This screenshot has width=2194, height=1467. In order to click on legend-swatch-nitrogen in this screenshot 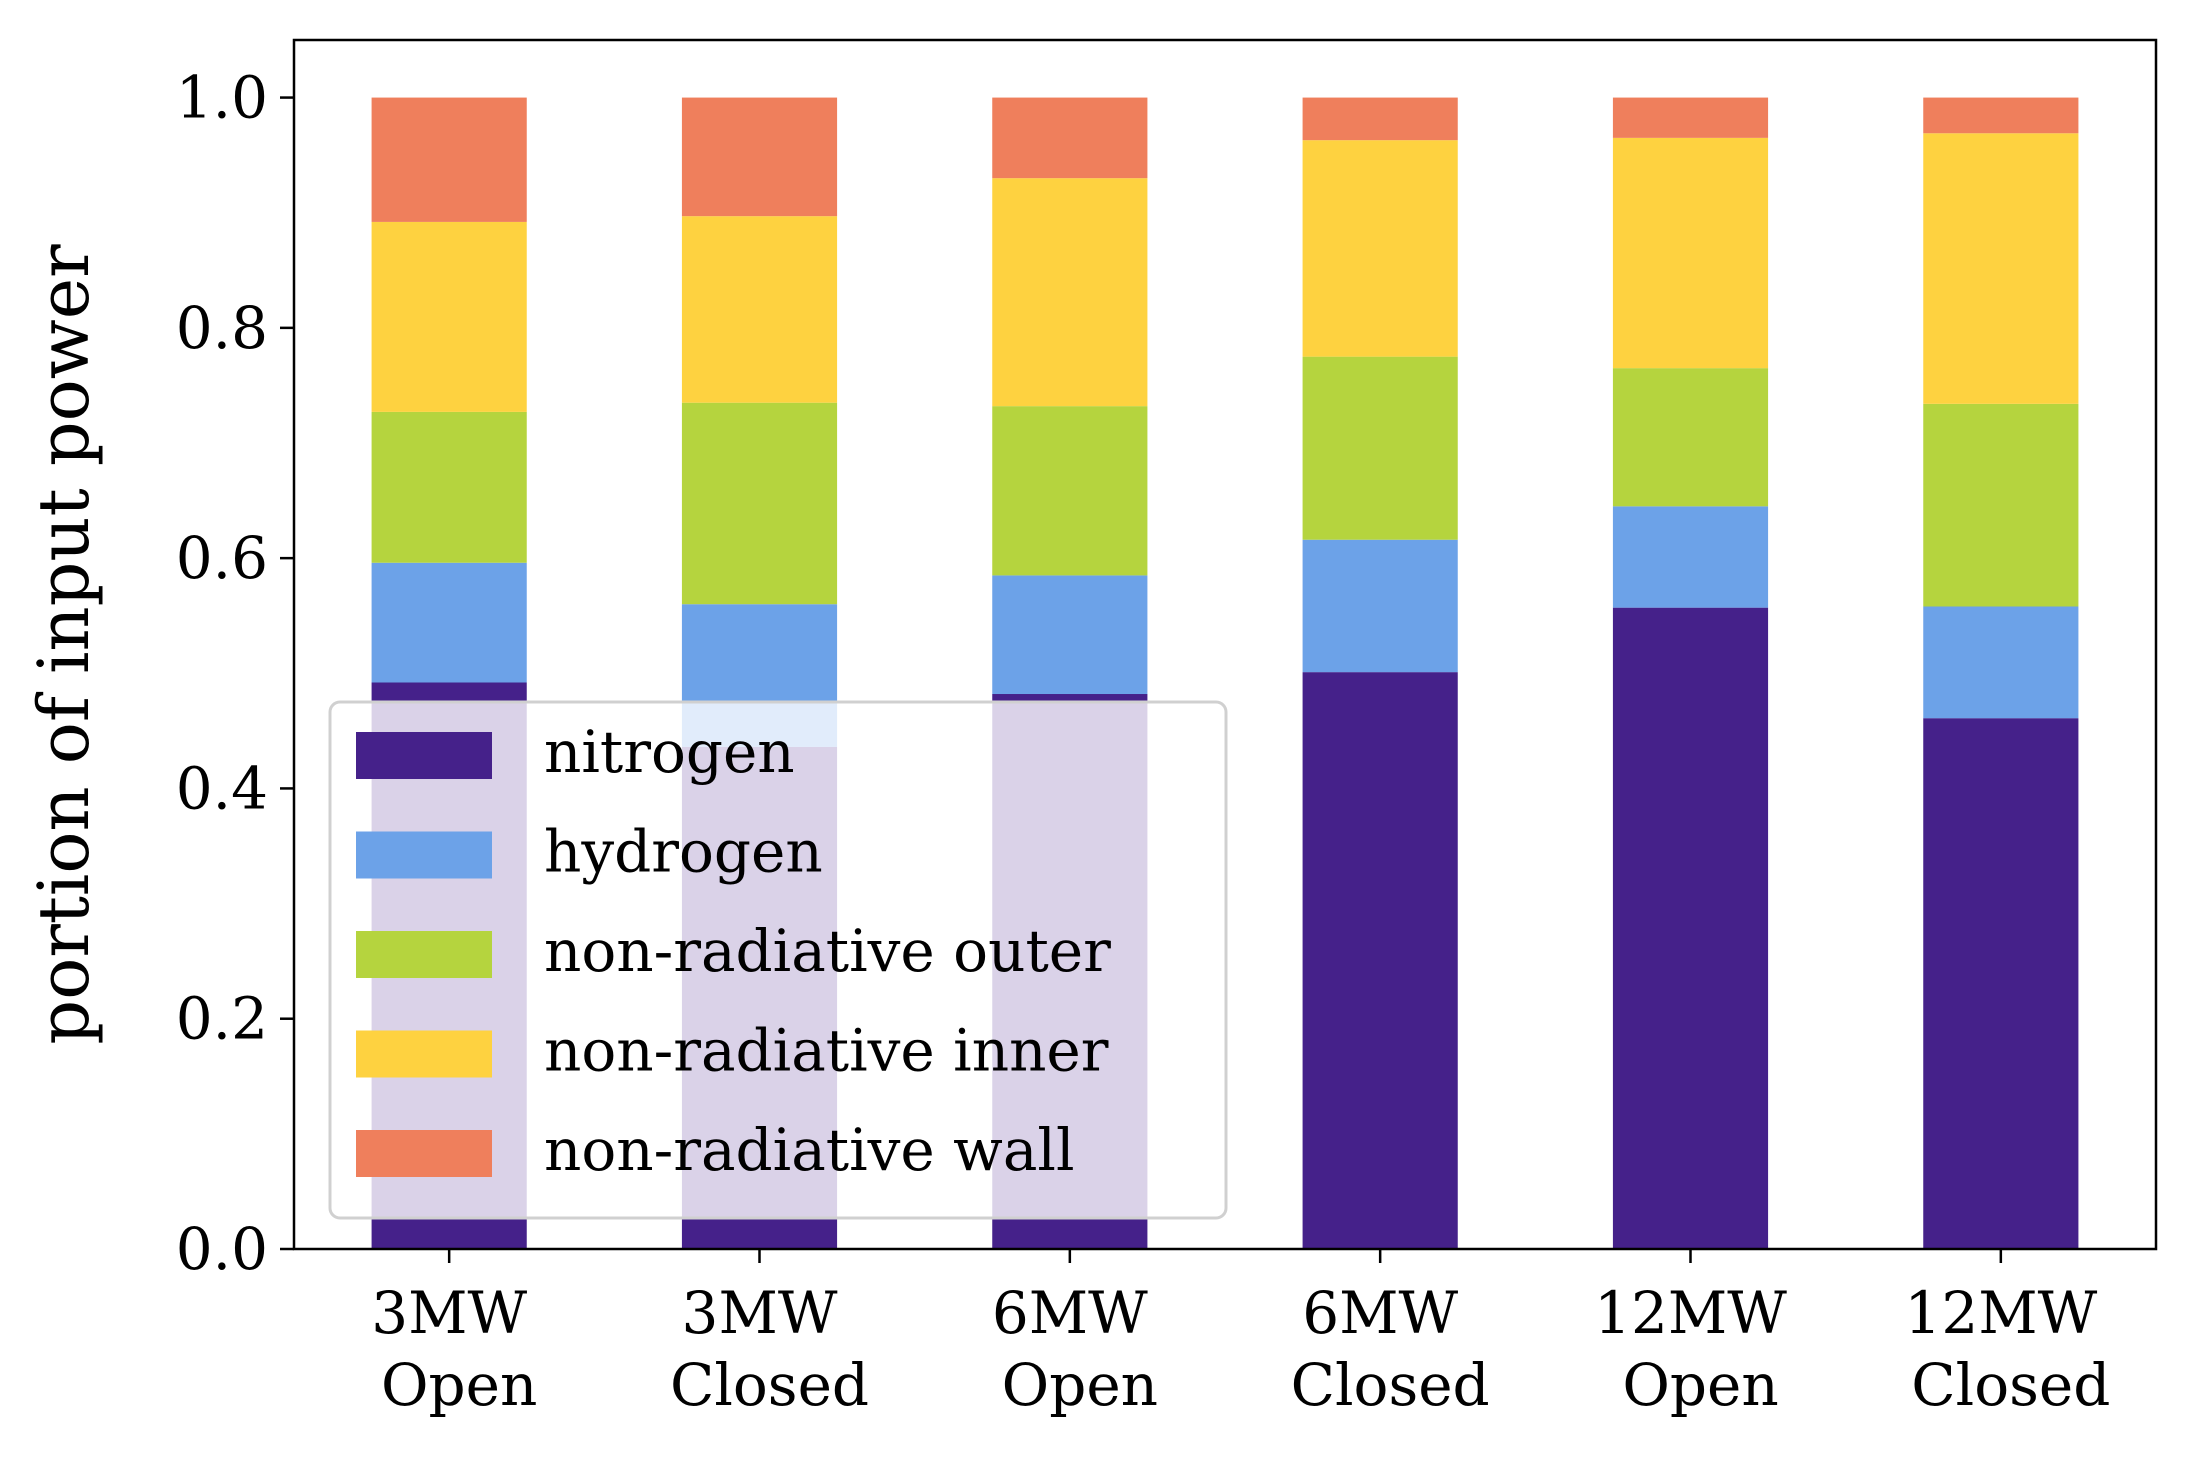, I will do `click(424, 755)`.